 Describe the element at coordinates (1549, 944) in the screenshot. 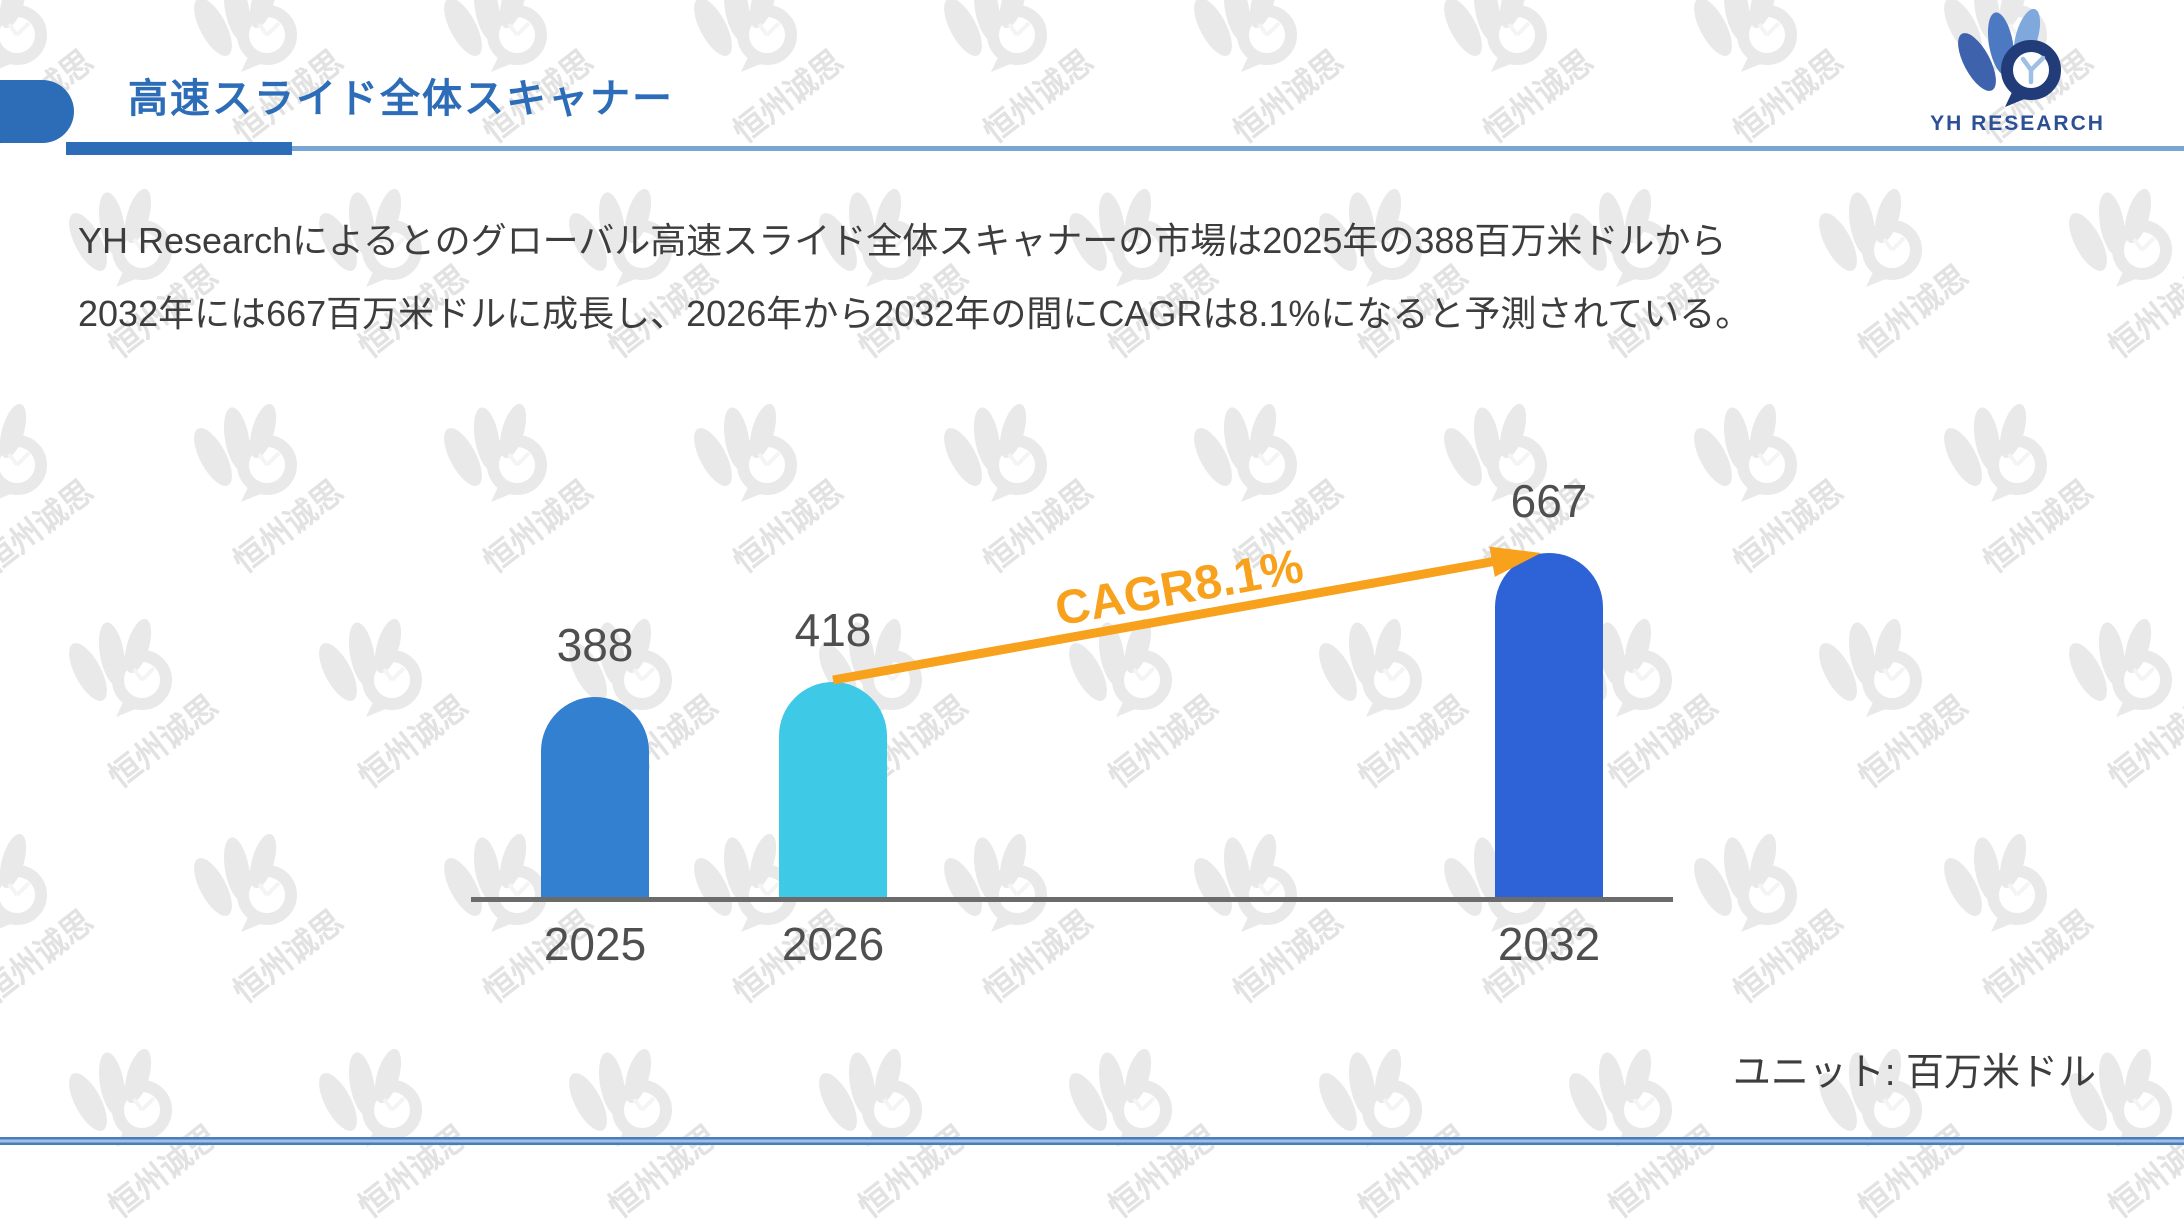

I see `x-tick-label-2032: 2032` at that location.